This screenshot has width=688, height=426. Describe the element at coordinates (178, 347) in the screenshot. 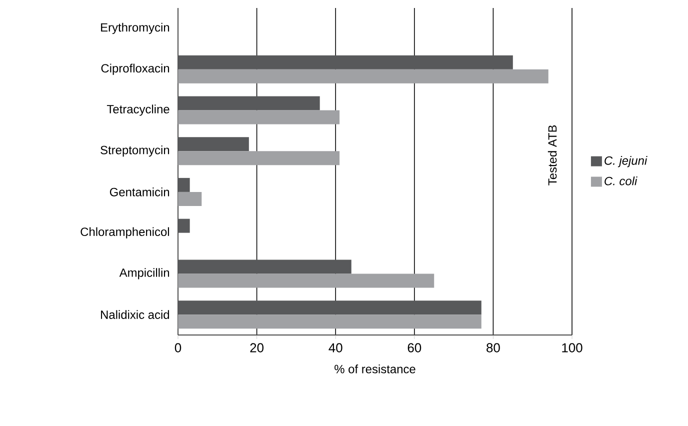

I see `x-tick-label: 0` at that location.